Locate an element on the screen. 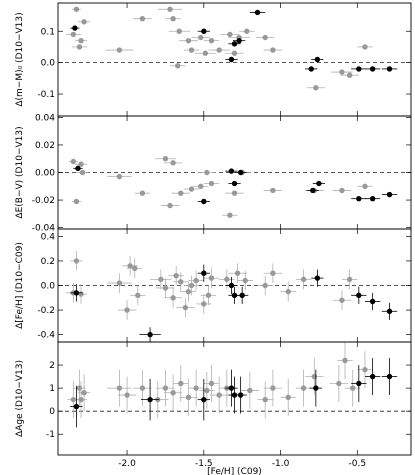 This screenshot has height=475, width=415. y-tick-label: -0.4 is located at coordinates (46, 336).